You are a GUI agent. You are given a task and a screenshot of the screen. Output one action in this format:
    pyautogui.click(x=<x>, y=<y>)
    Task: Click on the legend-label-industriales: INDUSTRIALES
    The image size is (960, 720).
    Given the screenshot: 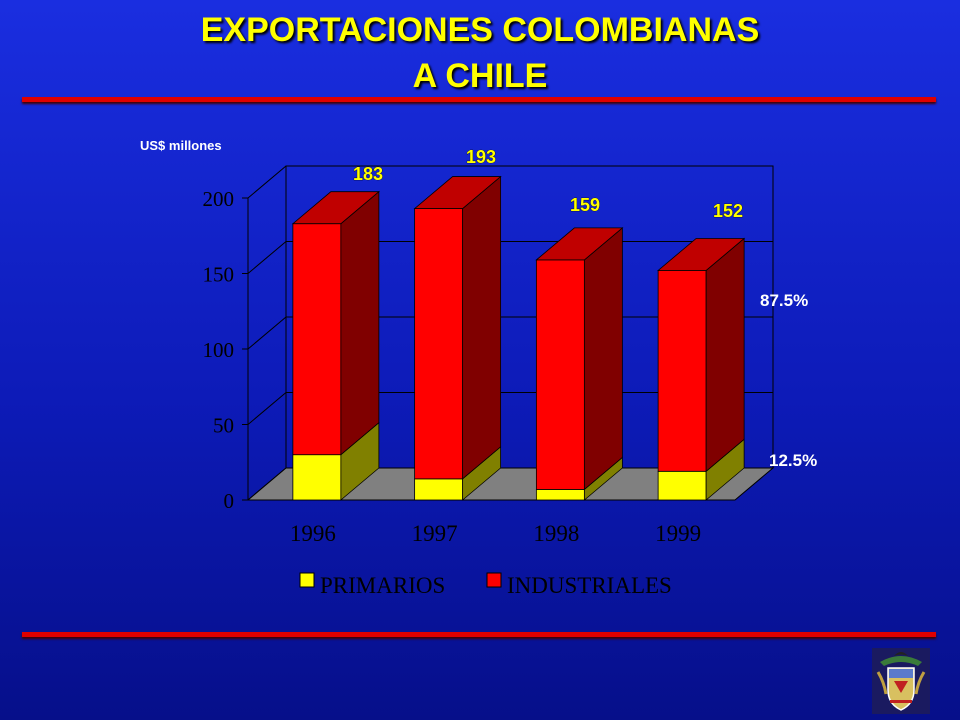 What is the action you would take?
    pyautogui.click(x=589, y=585)
    